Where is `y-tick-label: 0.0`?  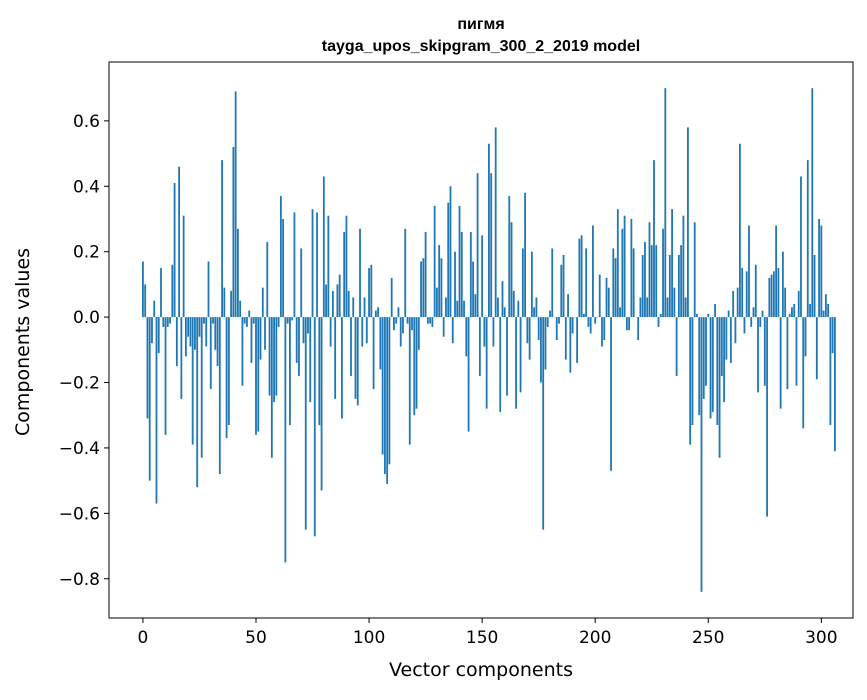
y-tick-label: 0.0 is located at coordinates (86, 318).